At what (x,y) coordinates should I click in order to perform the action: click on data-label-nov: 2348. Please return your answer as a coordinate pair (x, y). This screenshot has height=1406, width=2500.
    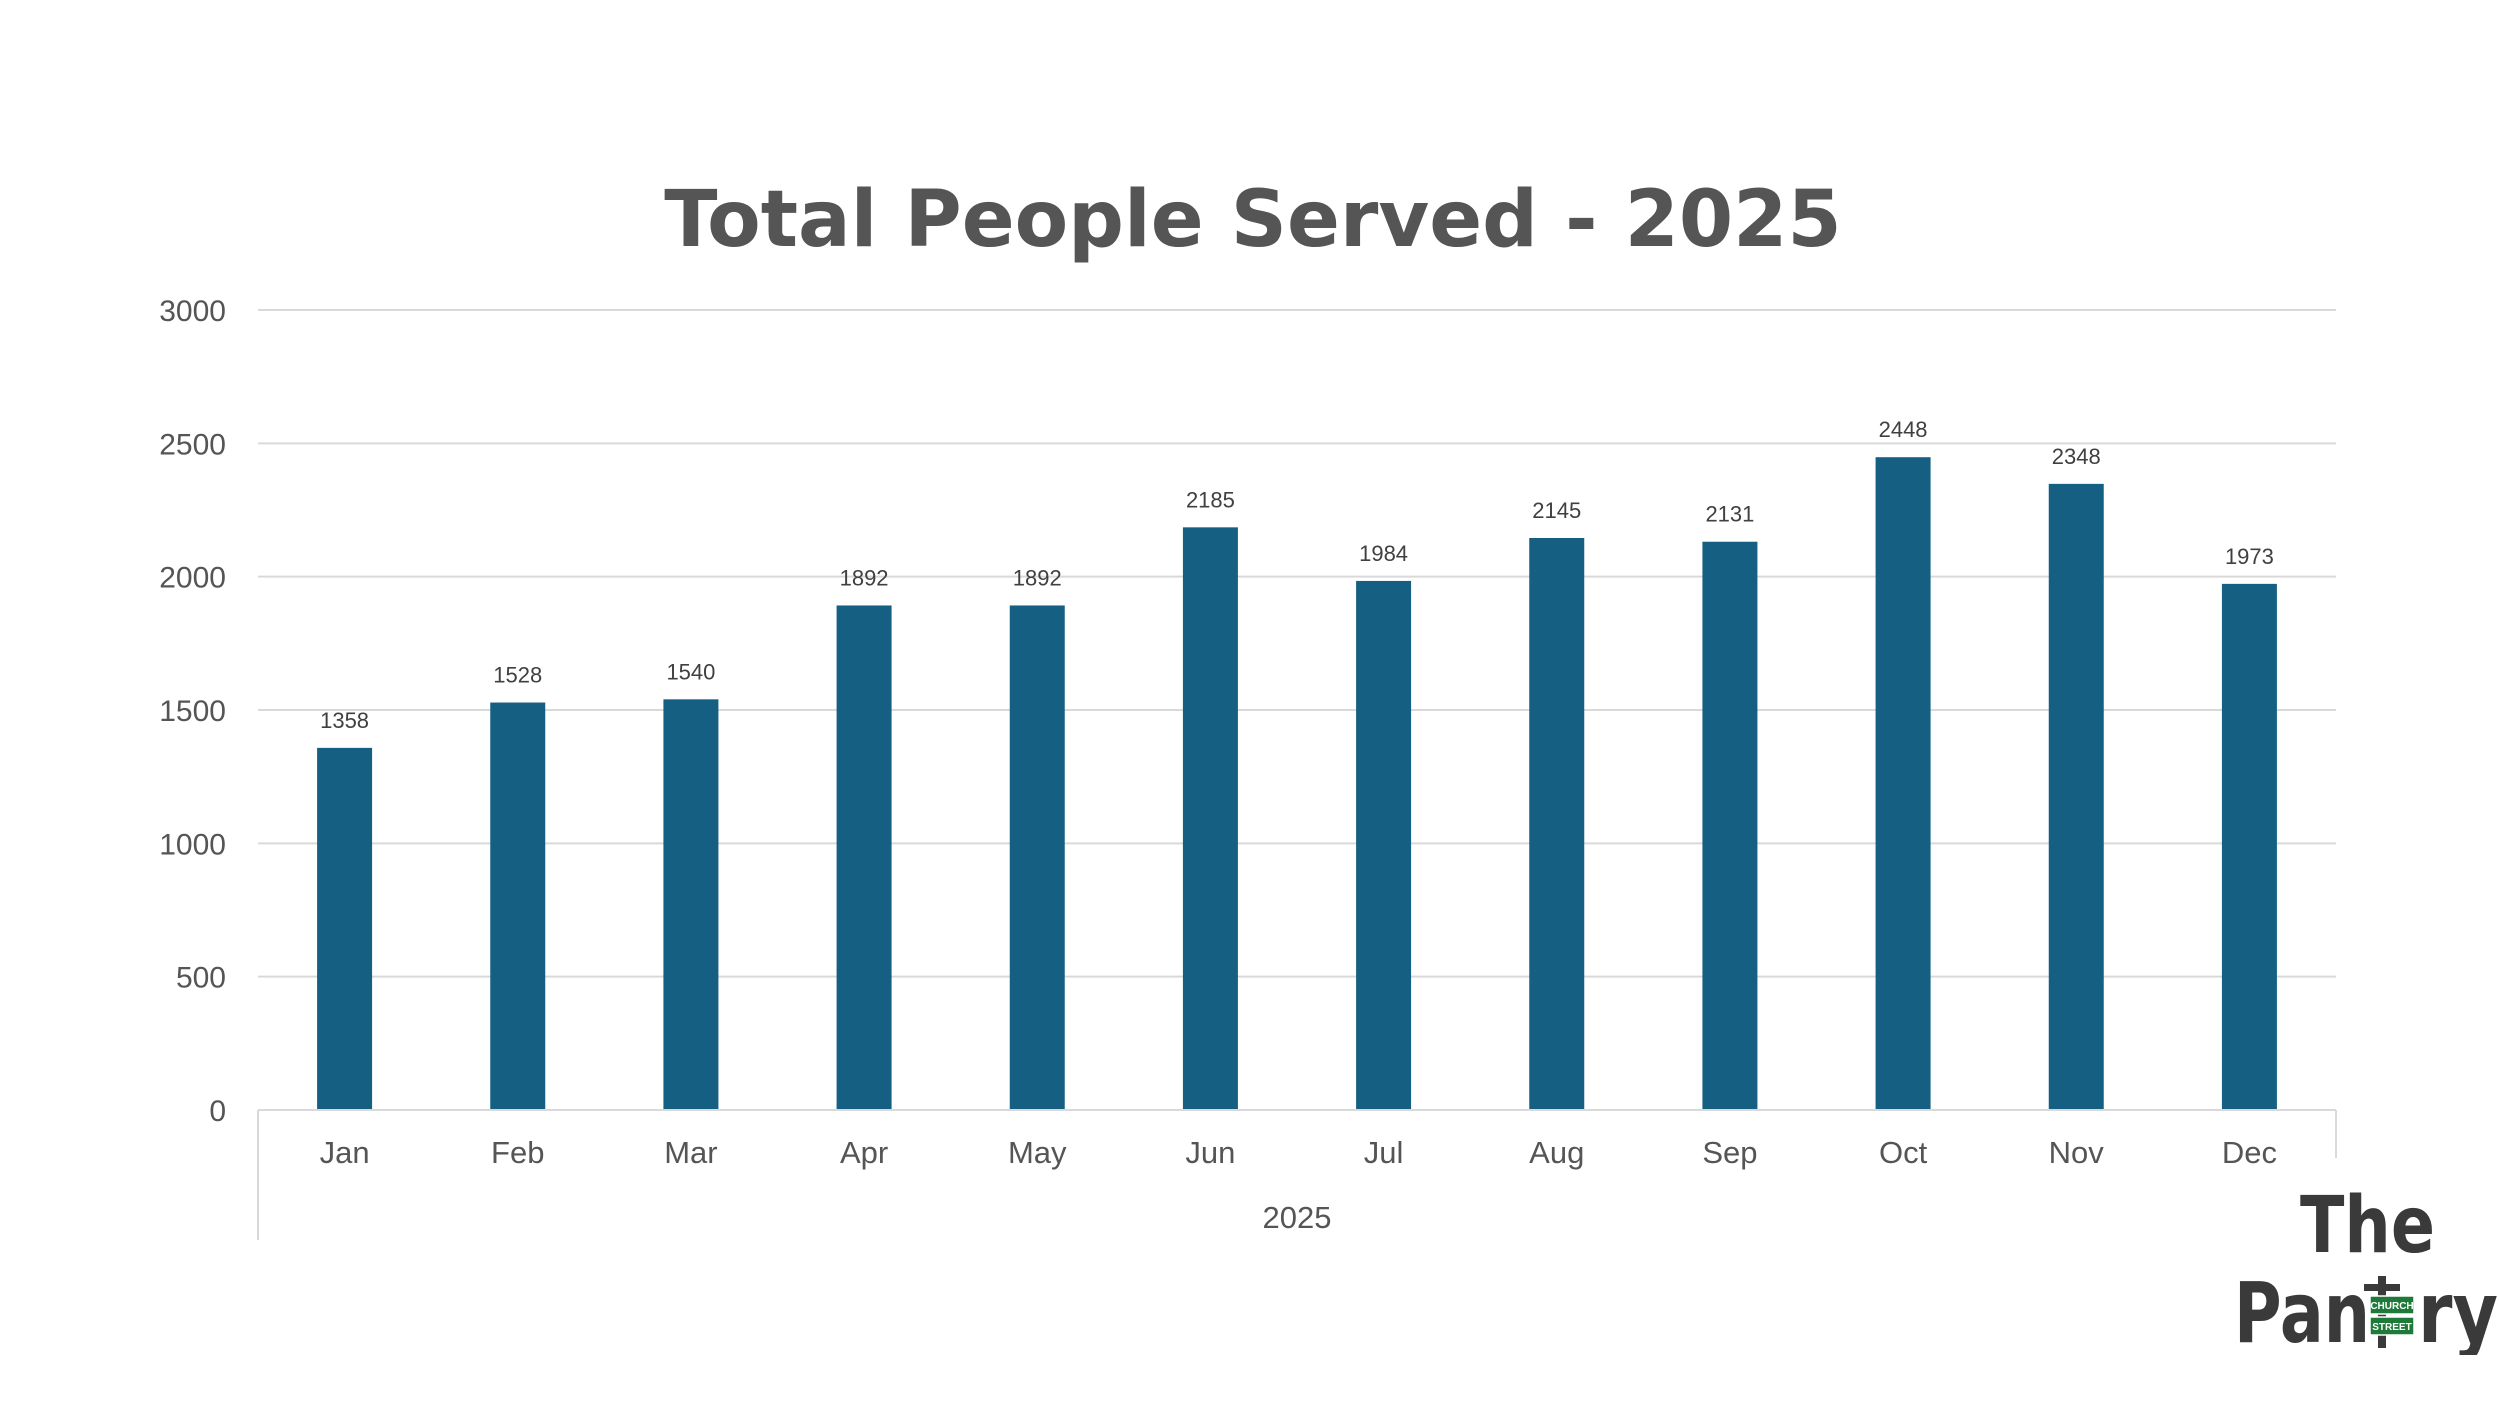
    Looking at the image, I should click on (2076, 456).